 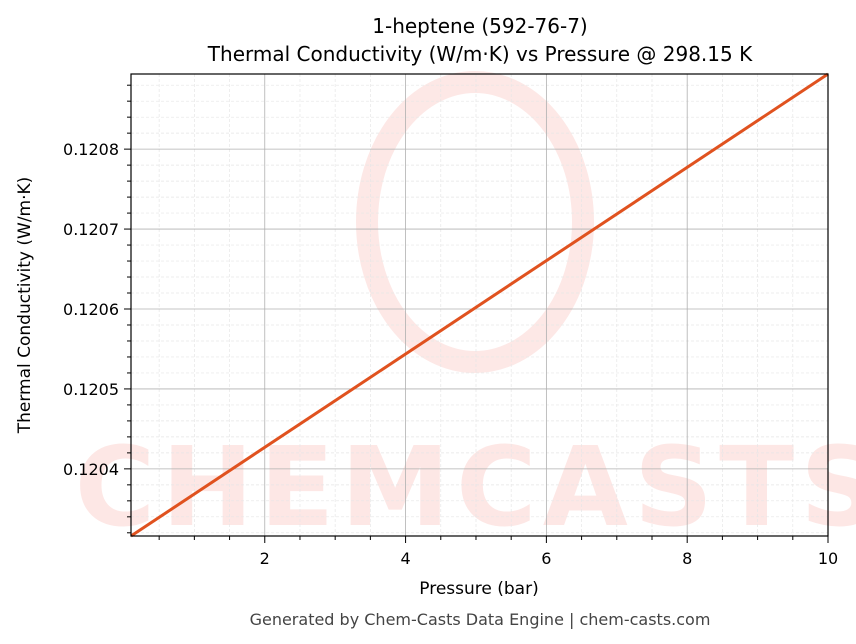 What do you see at coordinates (478, 589) in the screenshot?
I see `x-axis-label: Pressure (bar)` at bounding box center [478, 589].